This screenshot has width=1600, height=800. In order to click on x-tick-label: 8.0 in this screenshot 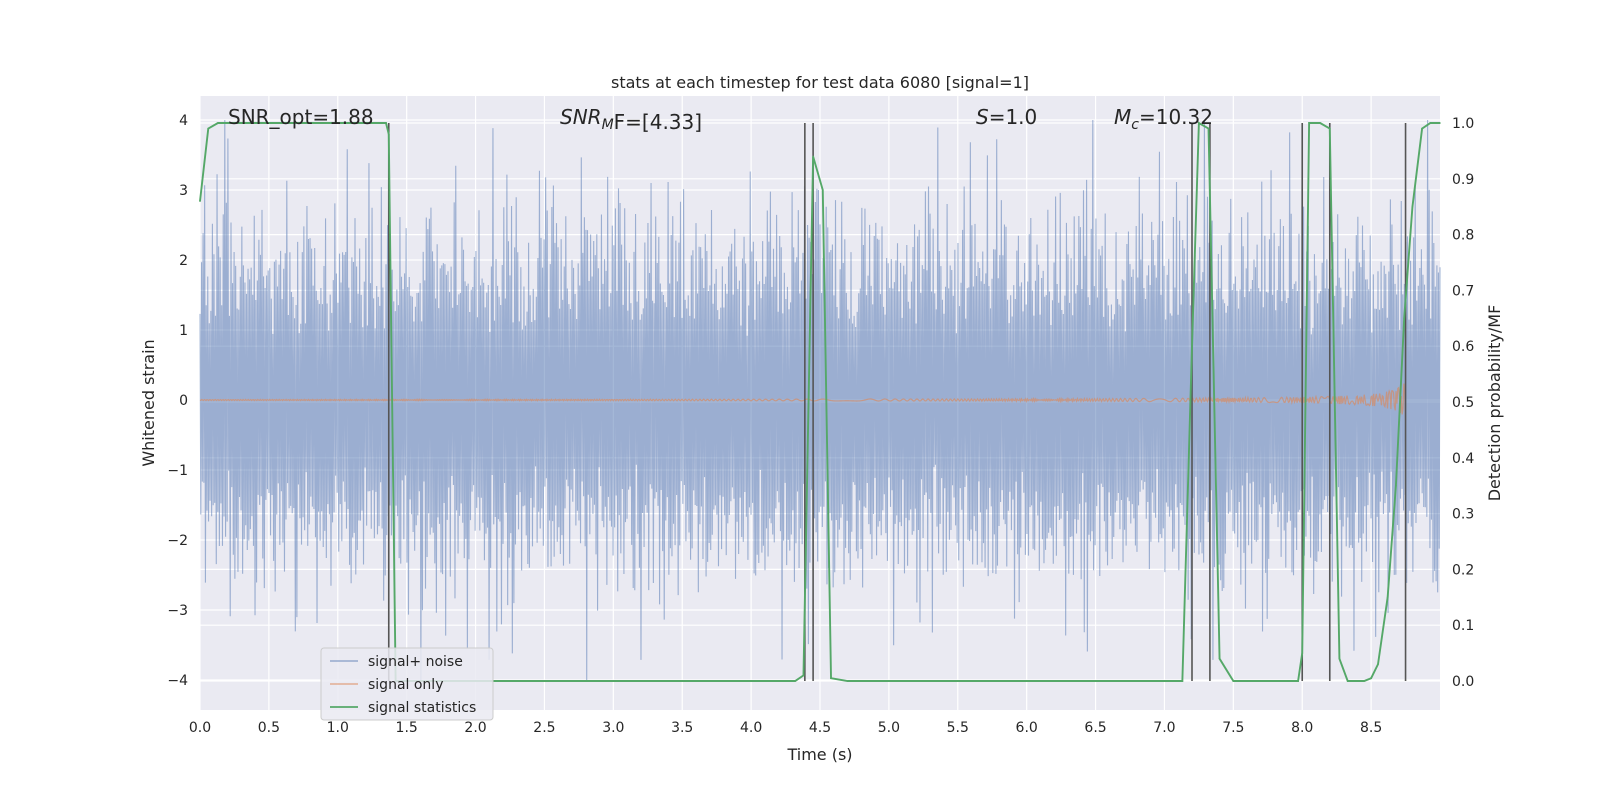, I will do `click(1302, 728)`.